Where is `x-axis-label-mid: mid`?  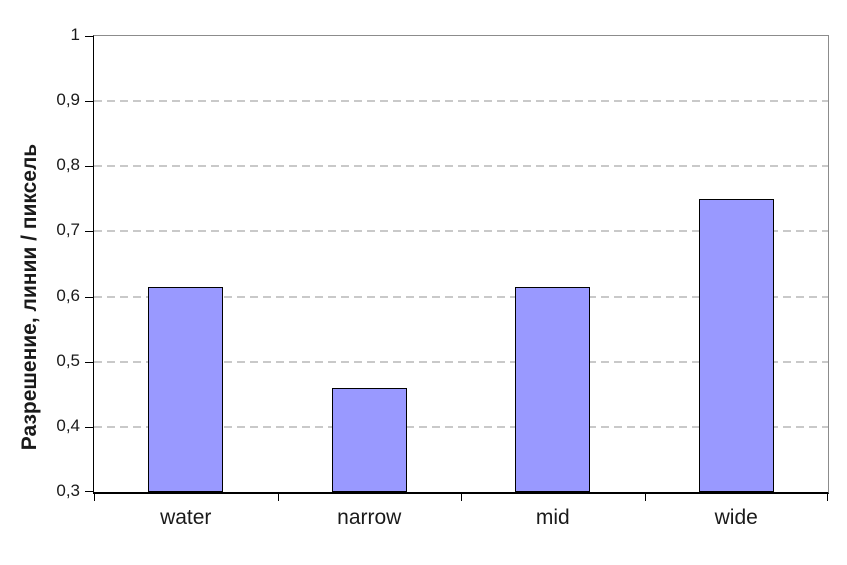
x-axis-label-mid: mid is located at coordinates (552, 517).